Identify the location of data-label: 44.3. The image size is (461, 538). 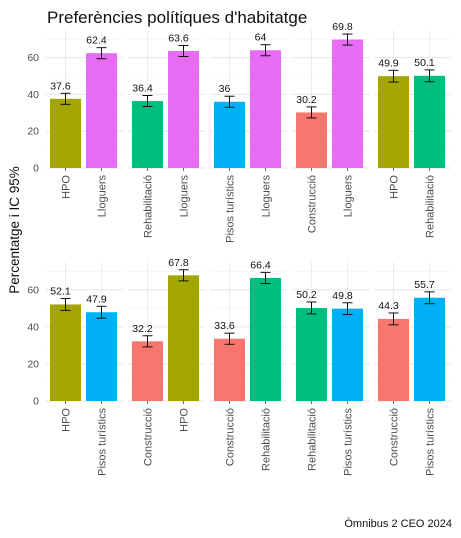
(388, 306).